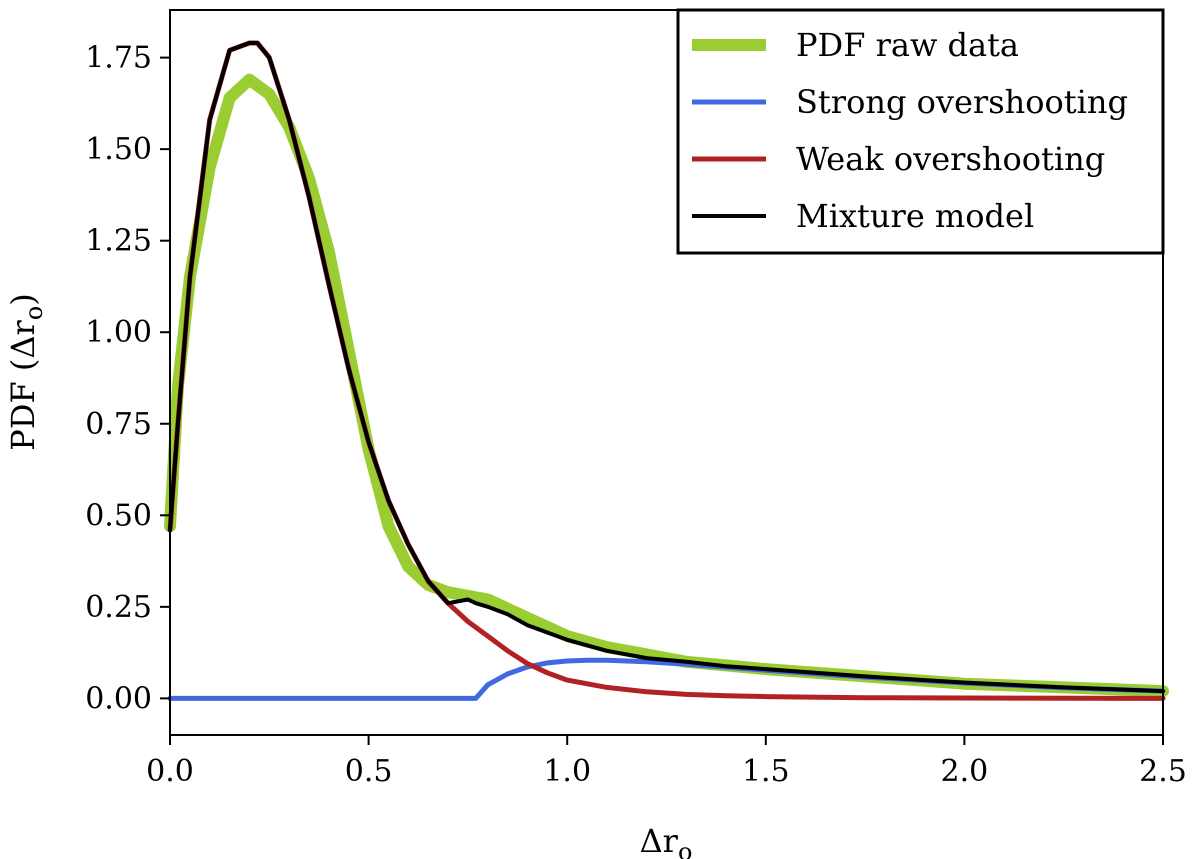  What do you see at coordinates (965, 771) in the screenshot?
I see `x-tick-label: 2.0` at bounding box center [965, 771].